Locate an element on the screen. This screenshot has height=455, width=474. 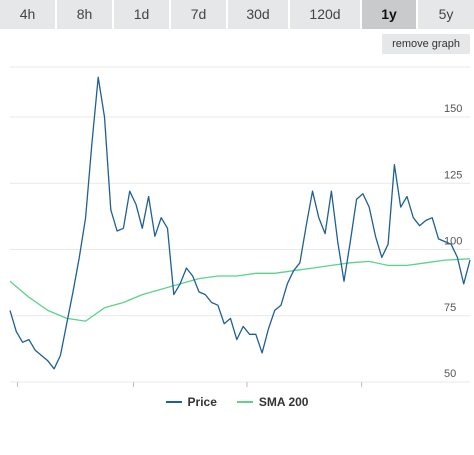
tab-4h: 4h is located at coordinates (28, 14).